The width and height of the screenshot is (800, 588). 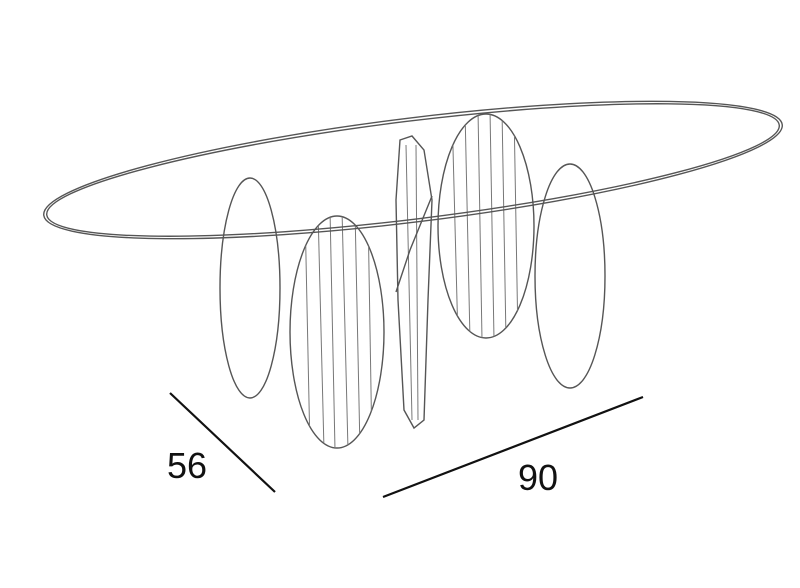 What do you see at coordinates (187, 465) in the screenshot?
I see `depth-label: 56` at bounding box center [187, 465].